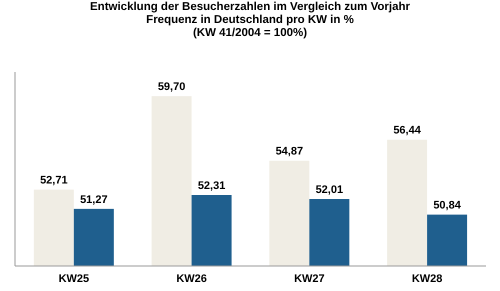  What do you see at coordinates (172, 87) in the screenshot?
I see `data-label: 59,70` at bounding box center [172, 87].